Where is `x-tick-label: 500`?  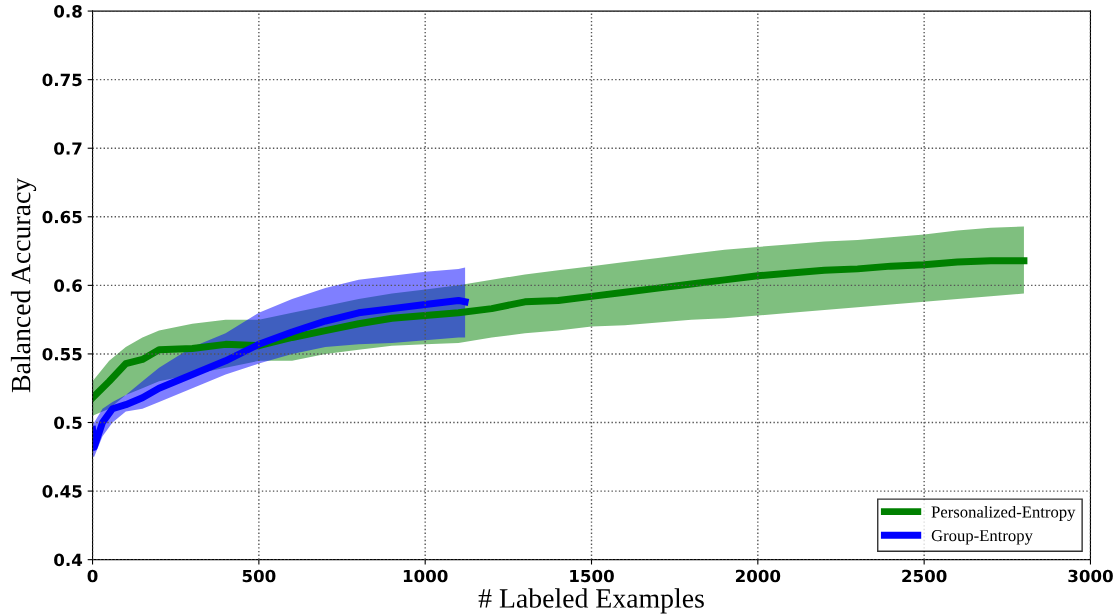
x-tick-label: 500 is located at coordinates (259, 576).